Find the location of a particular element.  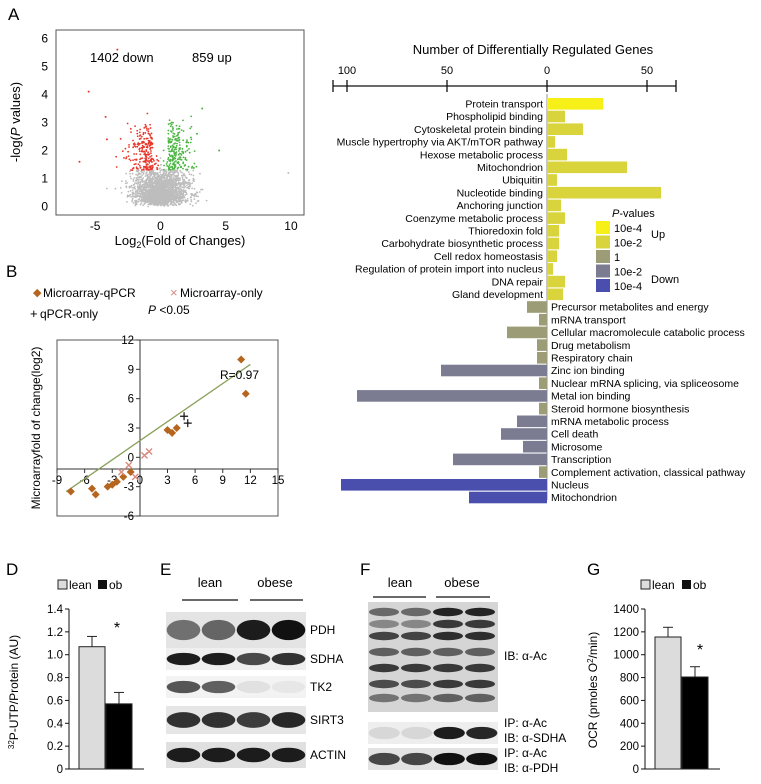

bar-ob is located at coordinates (119, 736).